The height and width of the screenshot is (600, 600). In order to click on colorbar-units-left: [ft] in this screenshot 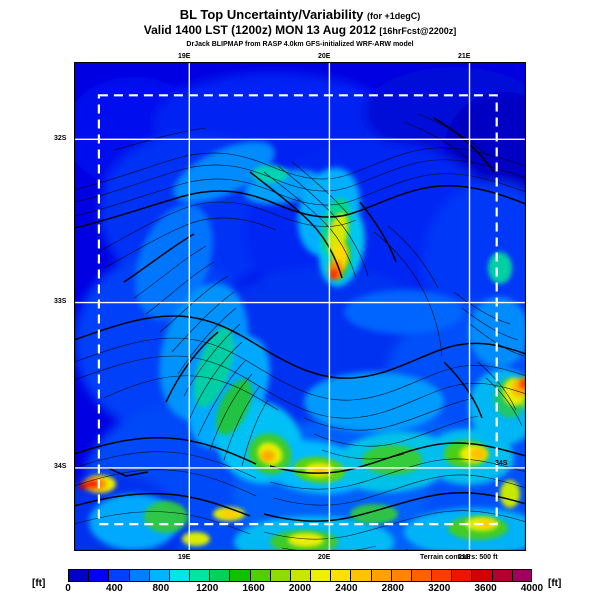, I will do `click(39, 583)`.